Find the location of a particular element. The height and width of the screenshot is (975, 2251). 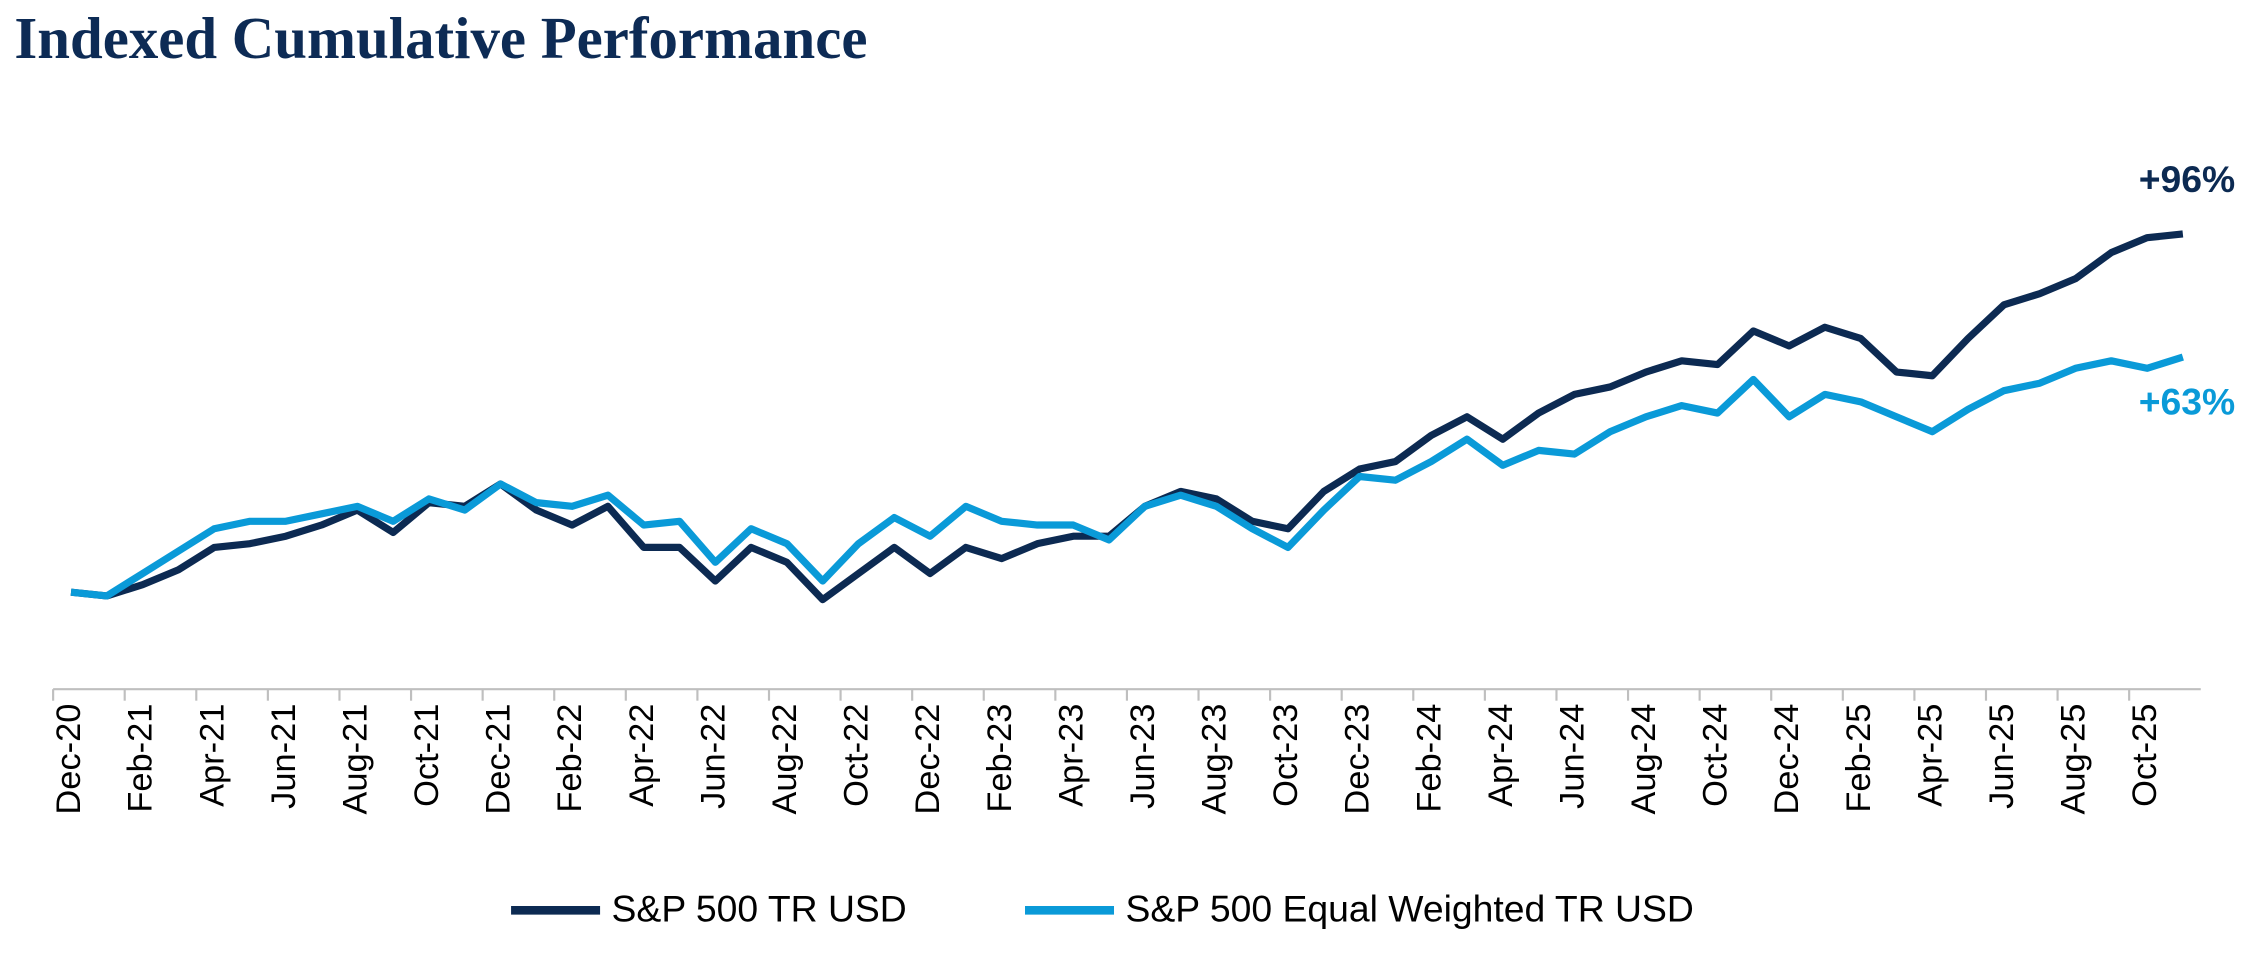

x-tick-label: Oct-24 is located at coordinates (1716, 755).